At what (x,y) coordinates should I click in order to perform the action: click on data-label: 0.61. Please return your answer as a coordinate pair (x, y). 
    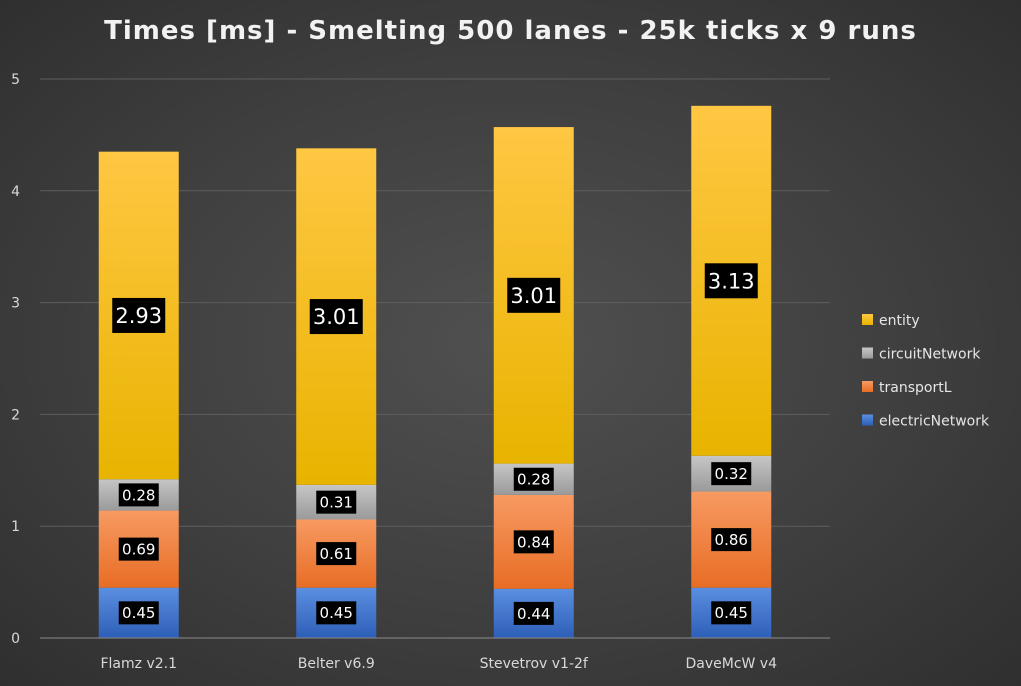
    Looking at the image, I should click on (336, 554).